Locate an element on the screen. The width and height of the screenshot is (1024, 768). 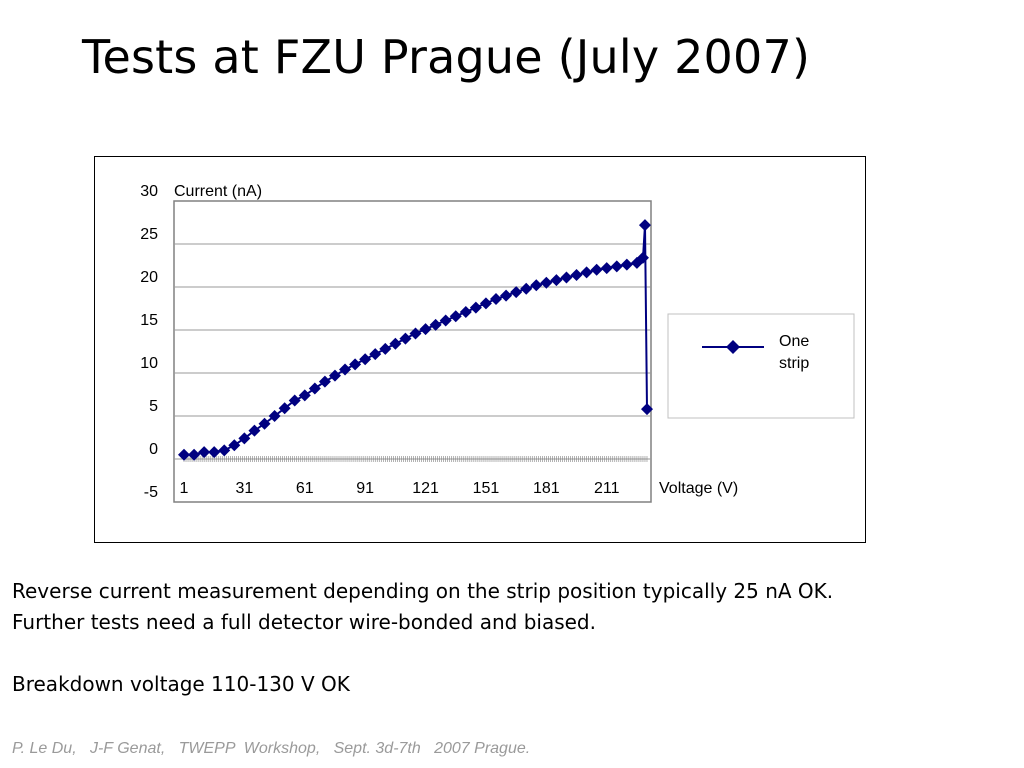
y-tick-label: -5 is located at coordinates (151, 492).